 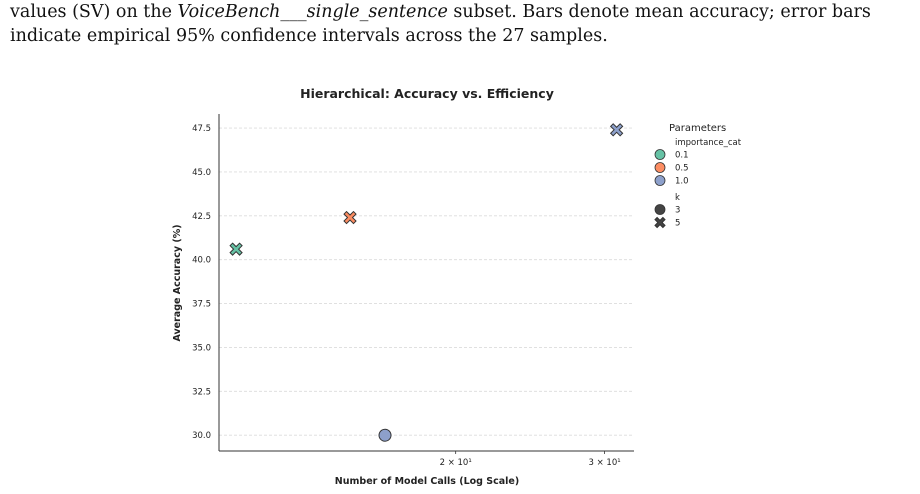 What do you see at coordinates (697, 128) in the screenshot?
I see `legend-title: Parameters` at bounding box center [697, 128].